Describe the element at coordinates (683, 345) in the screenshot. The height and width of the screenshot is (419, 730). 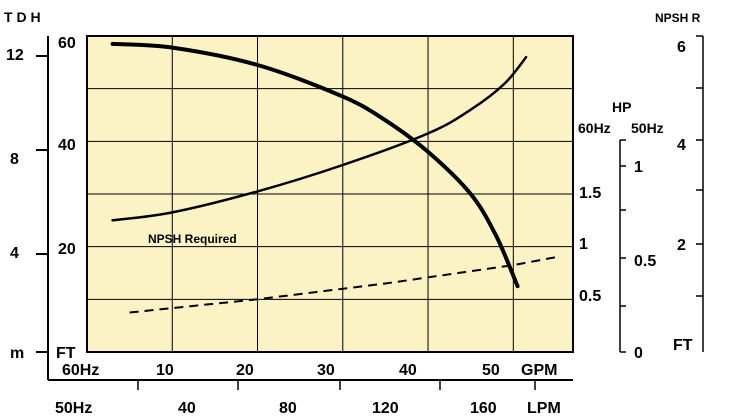
I see `npsh-unit: FT` at that location.